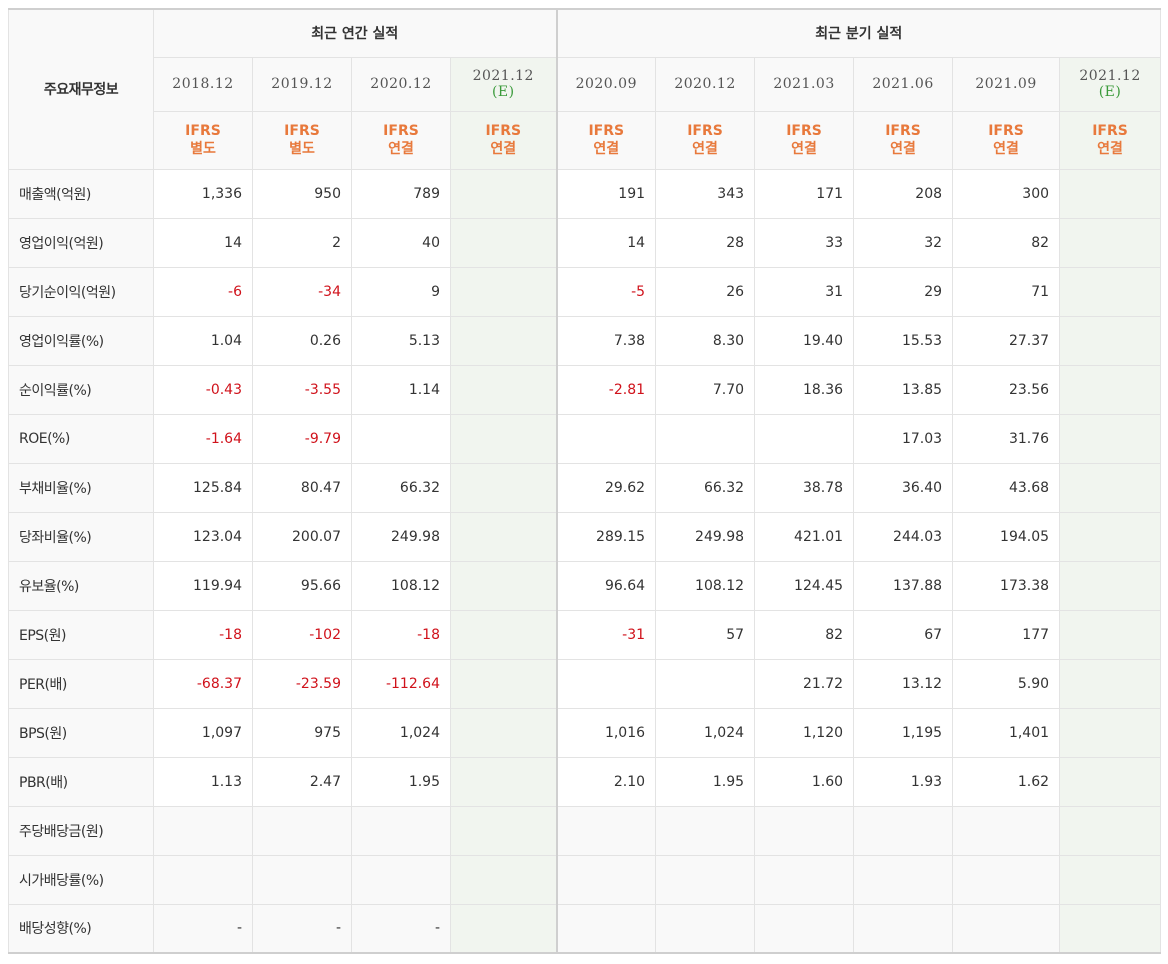  What do you see at coordinates (1110, 92) in the screenshot?
I see `estimate-marker: (E)` at bounding box center [1110, 92].